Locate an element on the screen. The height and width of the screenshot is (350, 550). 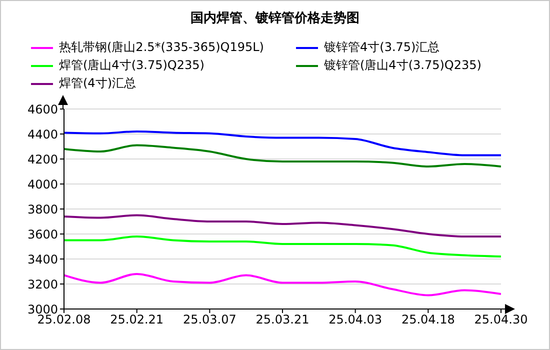
x-tick-label: 25.03.21 is located at coordinates (283, 319).